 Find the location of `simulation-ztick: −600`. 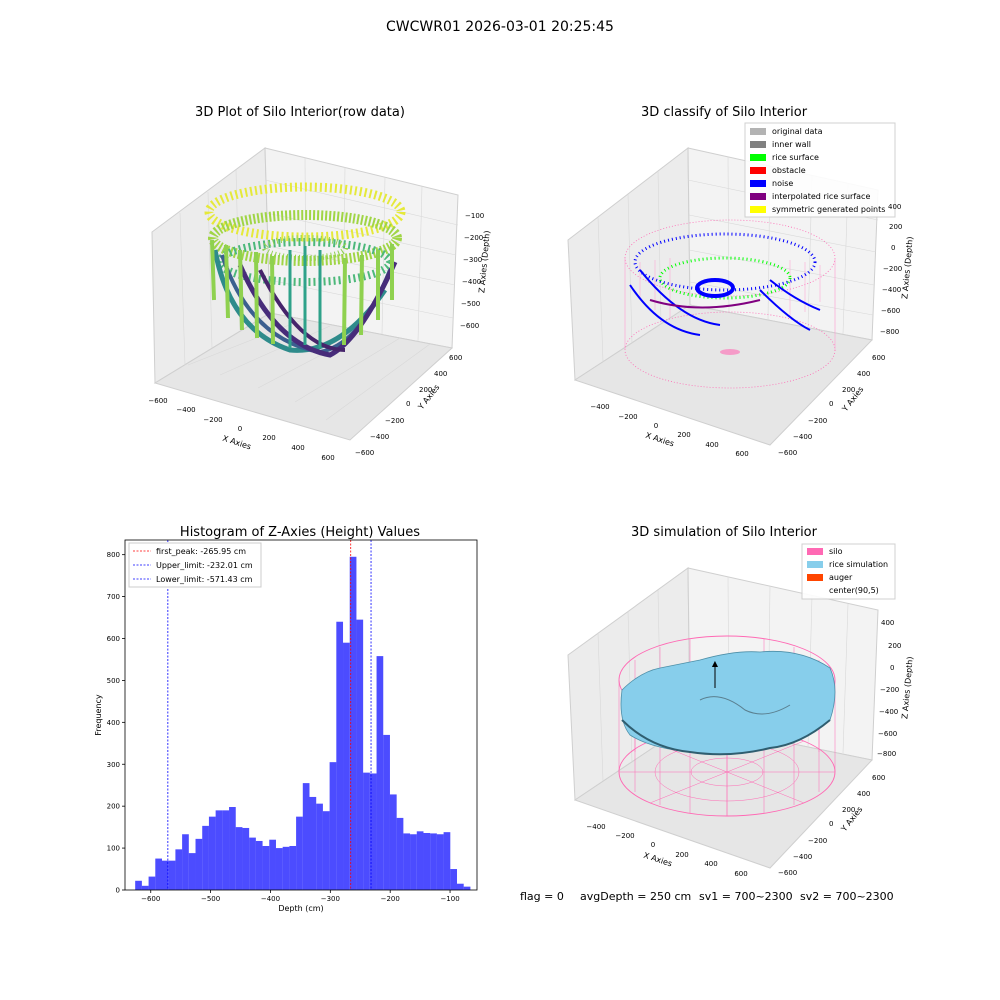

simulation-ztick: −600 is located at coordinates (887, 734).